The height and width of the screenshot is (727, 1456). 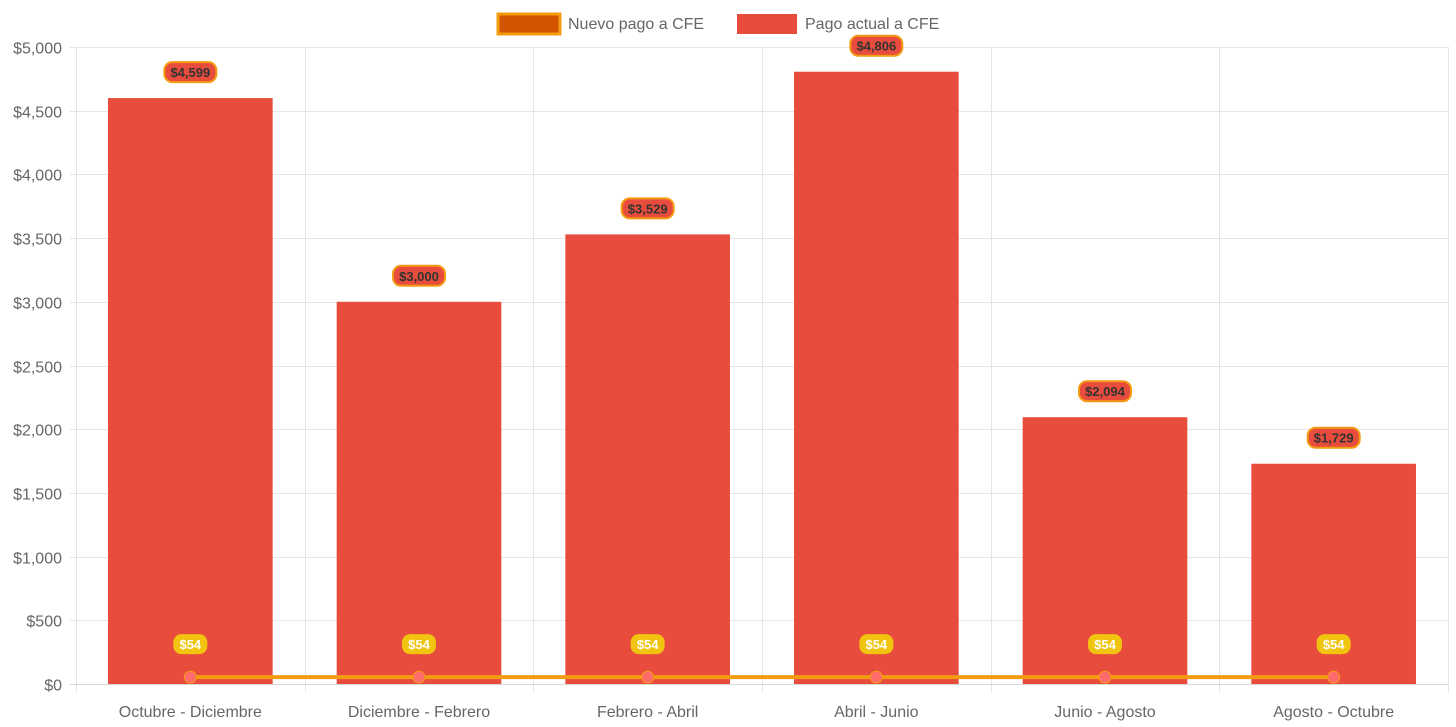 I want to click on legend-item-pago-actual: Pago actual a CFE, so click(x=838, y=24).